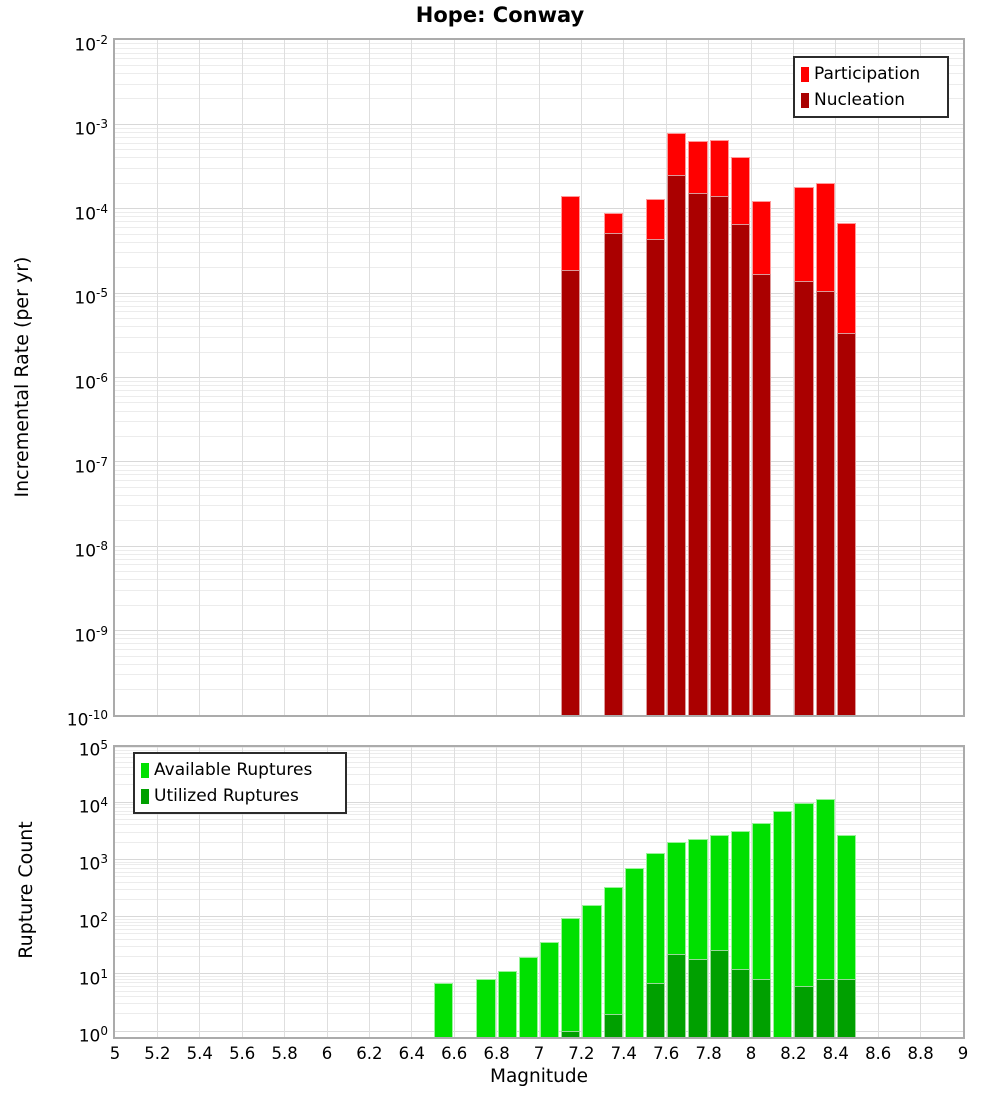 Image resolution: width=1000 pixels, height=1100 pixels. What do you see at coordinates (233, 770) in the screenshot?
I see `legend-label-available: Available Ruptures` at bounding box center [233, 770].